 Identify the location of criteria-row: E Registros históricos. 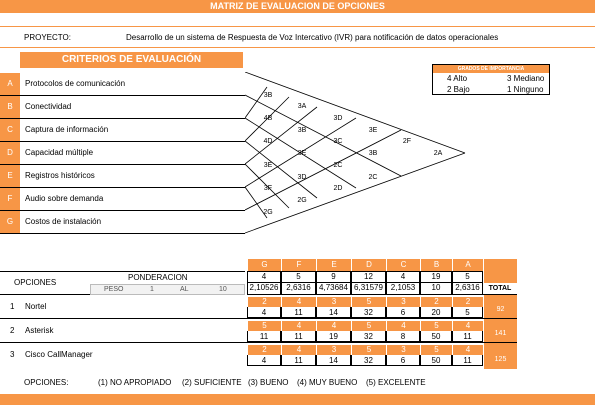
(122, 176).